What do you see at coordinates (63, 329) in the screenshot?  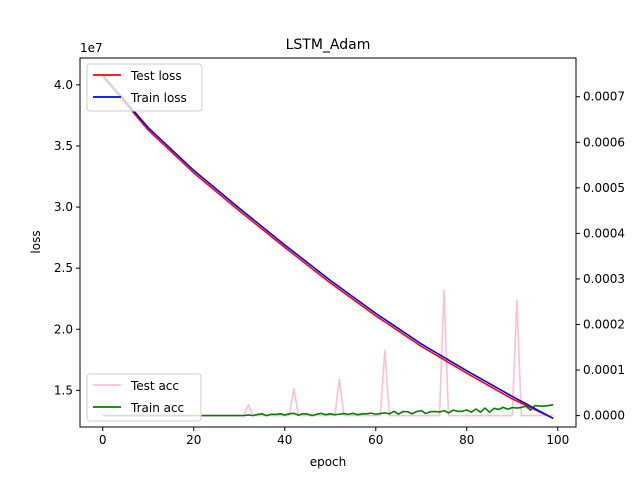 I see `y-left-tick-label: 2.0` at bounding box center [63, 329].